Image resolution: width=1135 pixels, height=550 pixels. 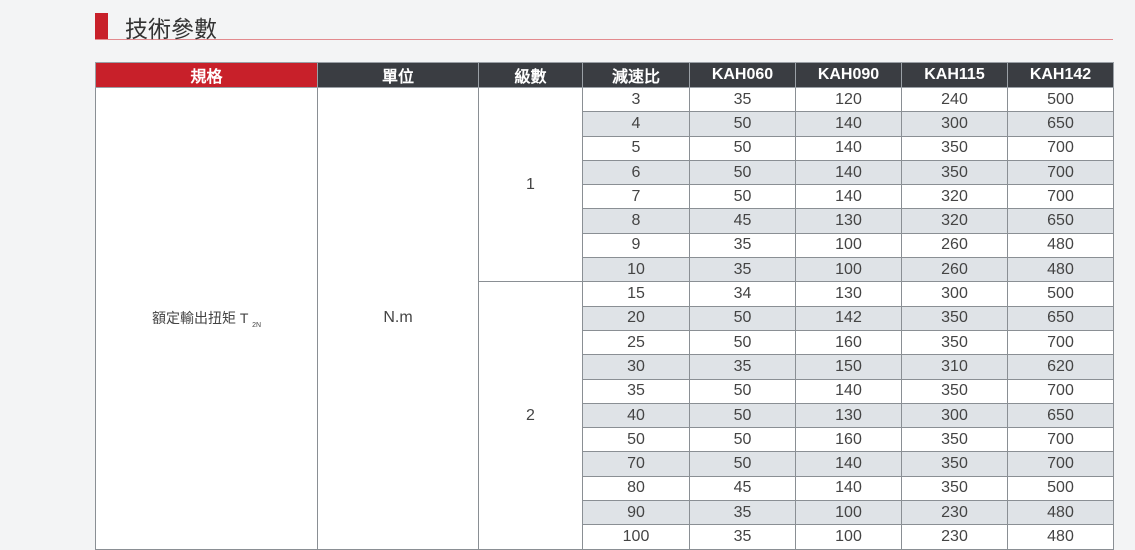 I want to click on torque-cell: 150, so click(x=848, y=367).